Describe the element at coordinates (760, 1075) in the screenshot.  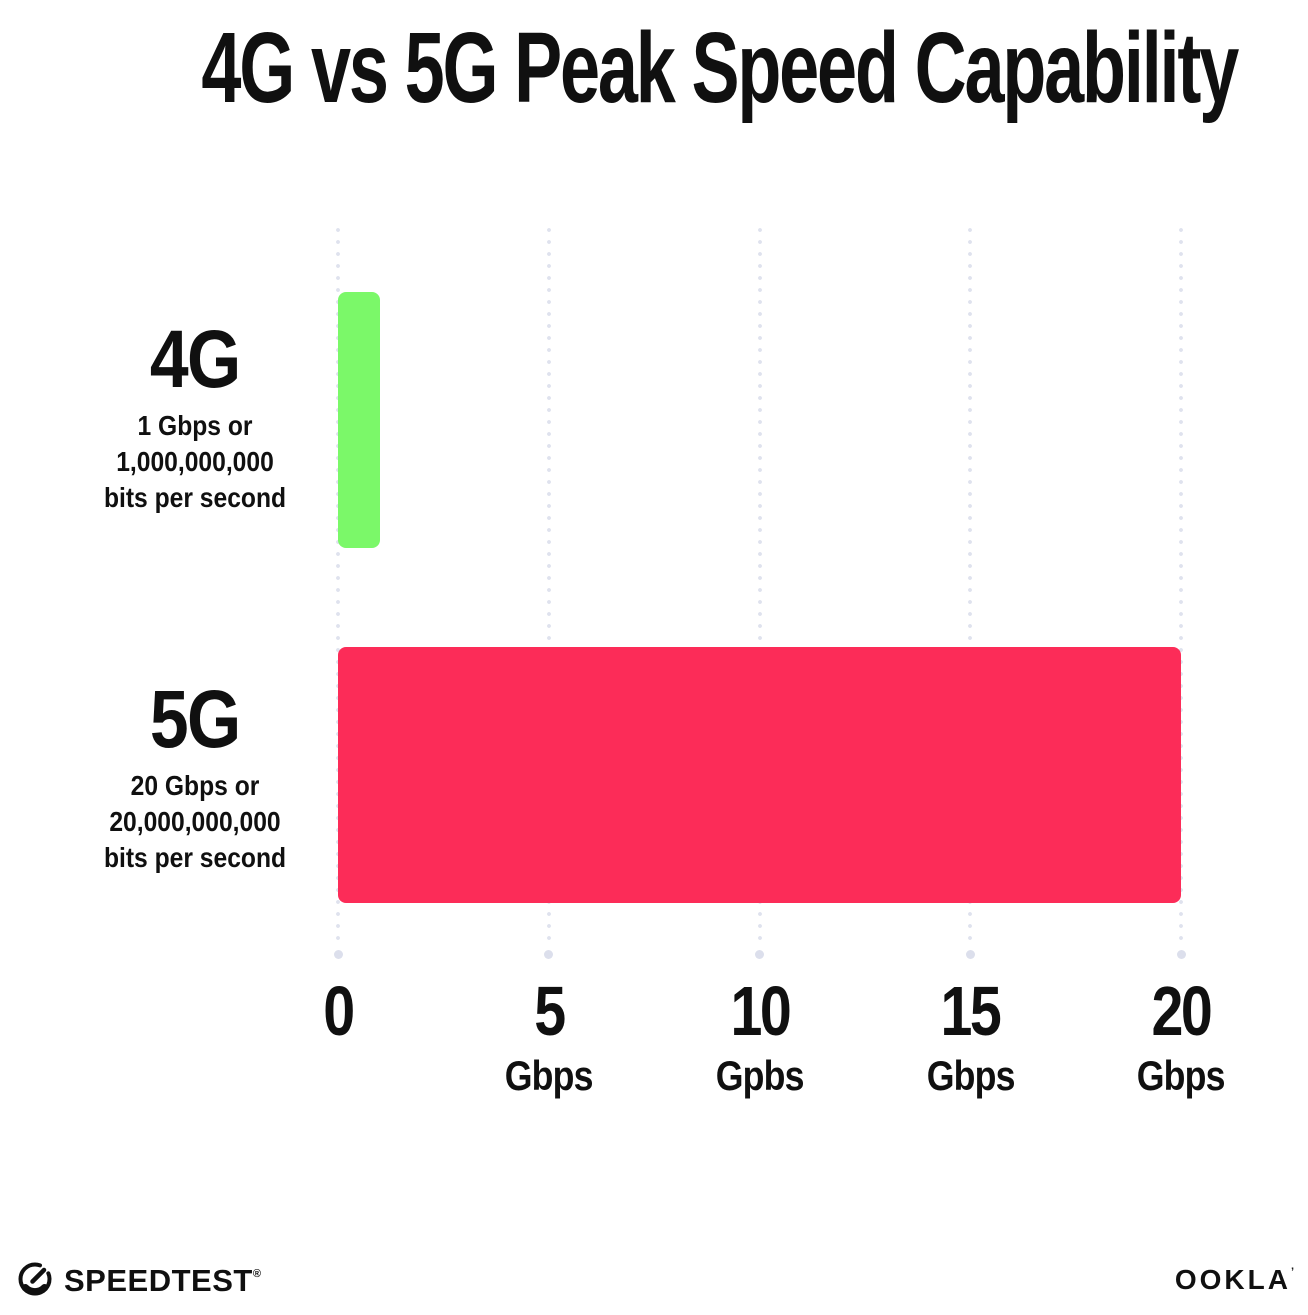
I see `x-tick-10-unit: Gpbs` at that location.